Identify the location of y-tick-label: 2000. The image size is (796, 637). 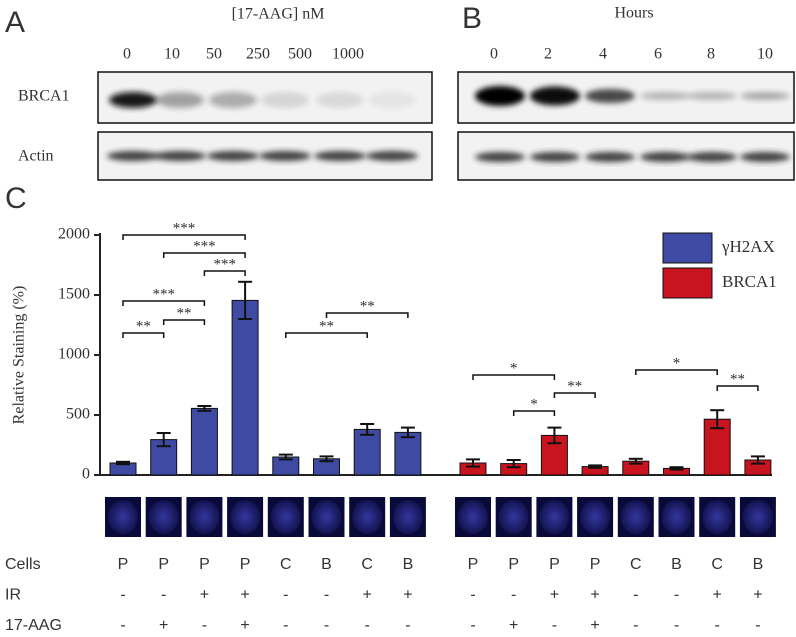
(74, 234).